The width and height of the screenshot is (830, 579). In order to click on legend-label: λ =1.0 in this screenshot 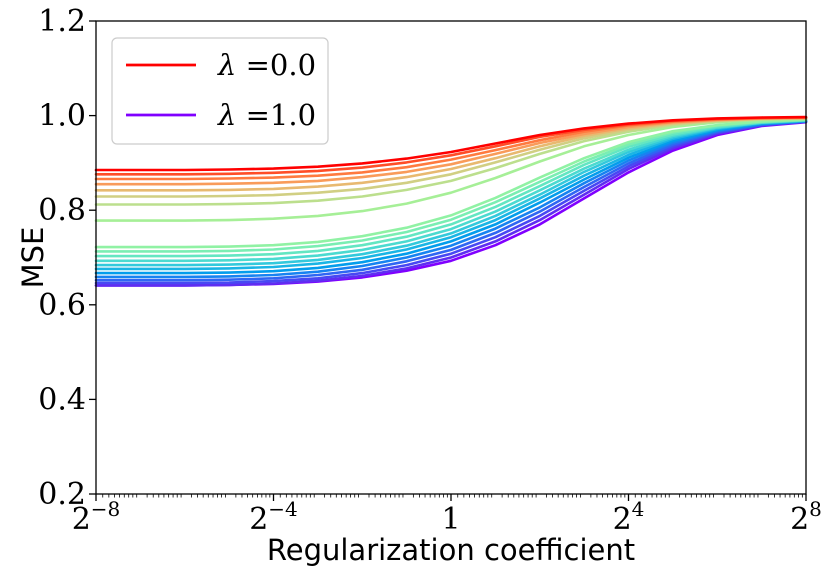, I will do `click(266, 115)`.